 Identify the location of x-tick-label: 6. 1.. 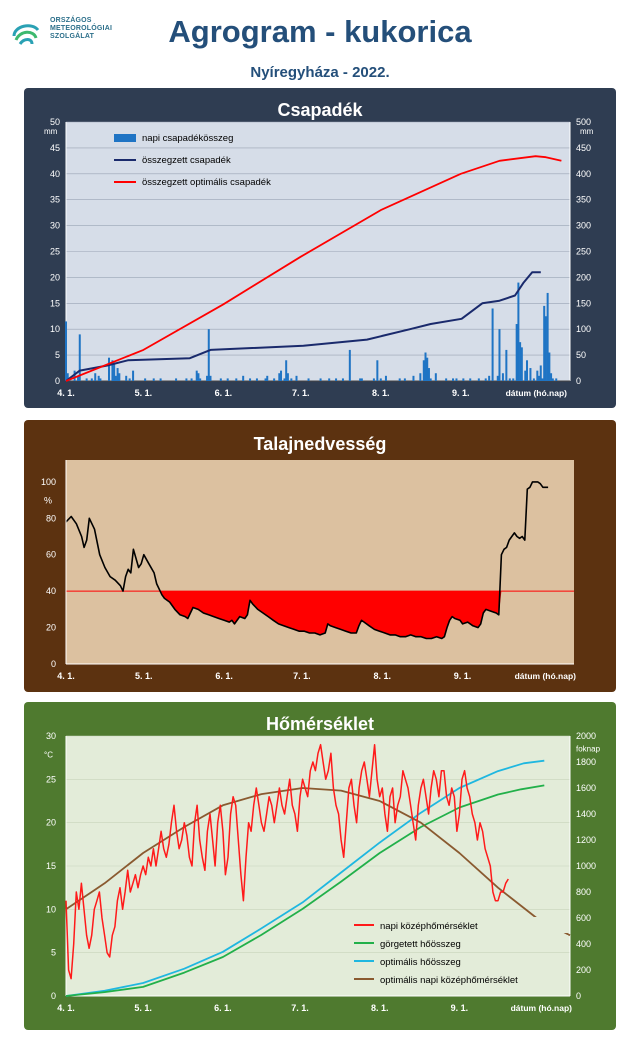
(224, 676).